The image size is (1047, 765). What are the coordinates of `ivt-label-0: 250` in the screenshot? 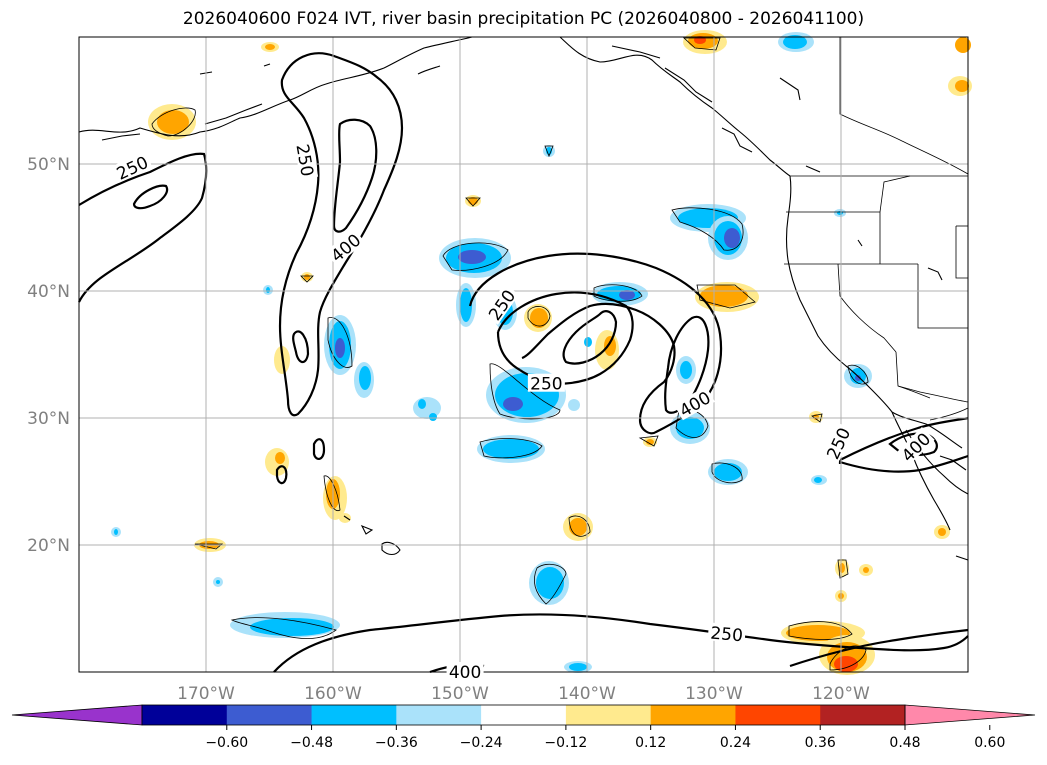 It's located at (132, 167).